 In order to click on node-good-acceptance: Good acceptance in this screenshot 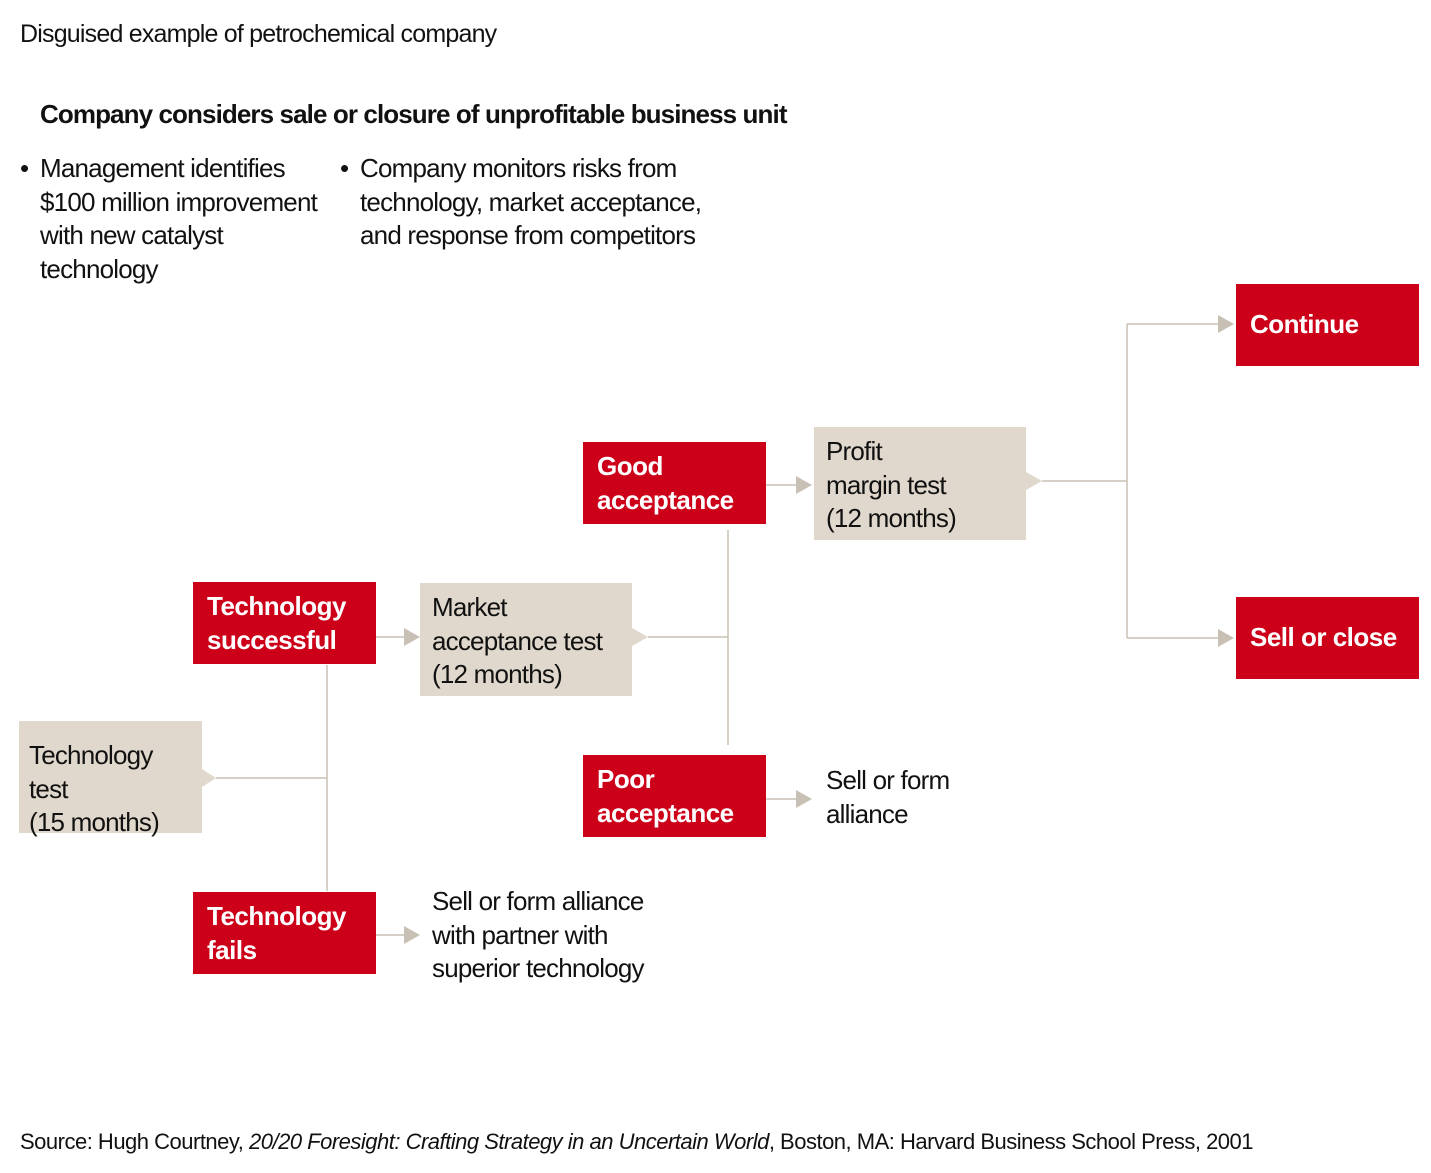, I will do `click(674, 483)`.